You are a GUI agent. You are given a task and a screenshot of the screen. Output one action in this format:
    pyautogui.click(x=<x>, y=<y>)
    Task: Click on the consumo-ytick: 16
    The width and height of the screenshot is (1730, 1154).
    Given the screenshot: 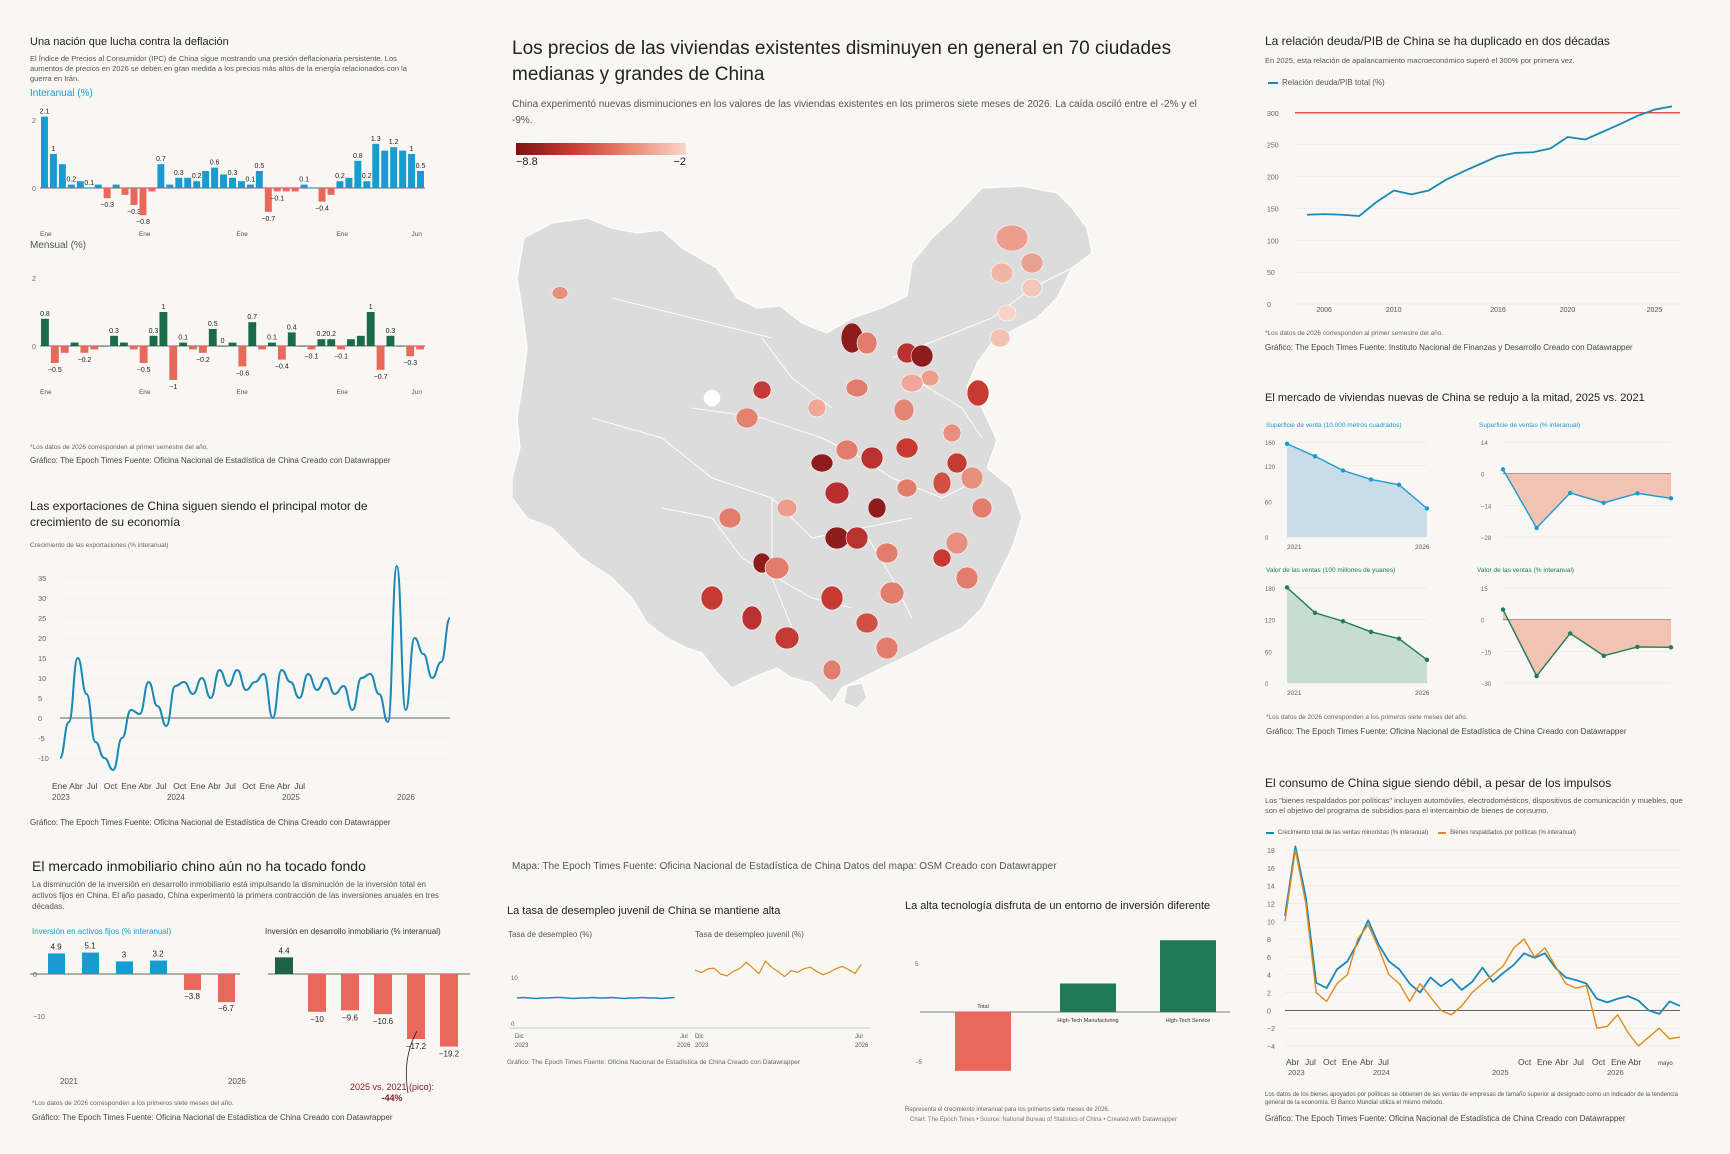 What is the action you would take?
    pyautogui.click(x=1271, y=869)
    